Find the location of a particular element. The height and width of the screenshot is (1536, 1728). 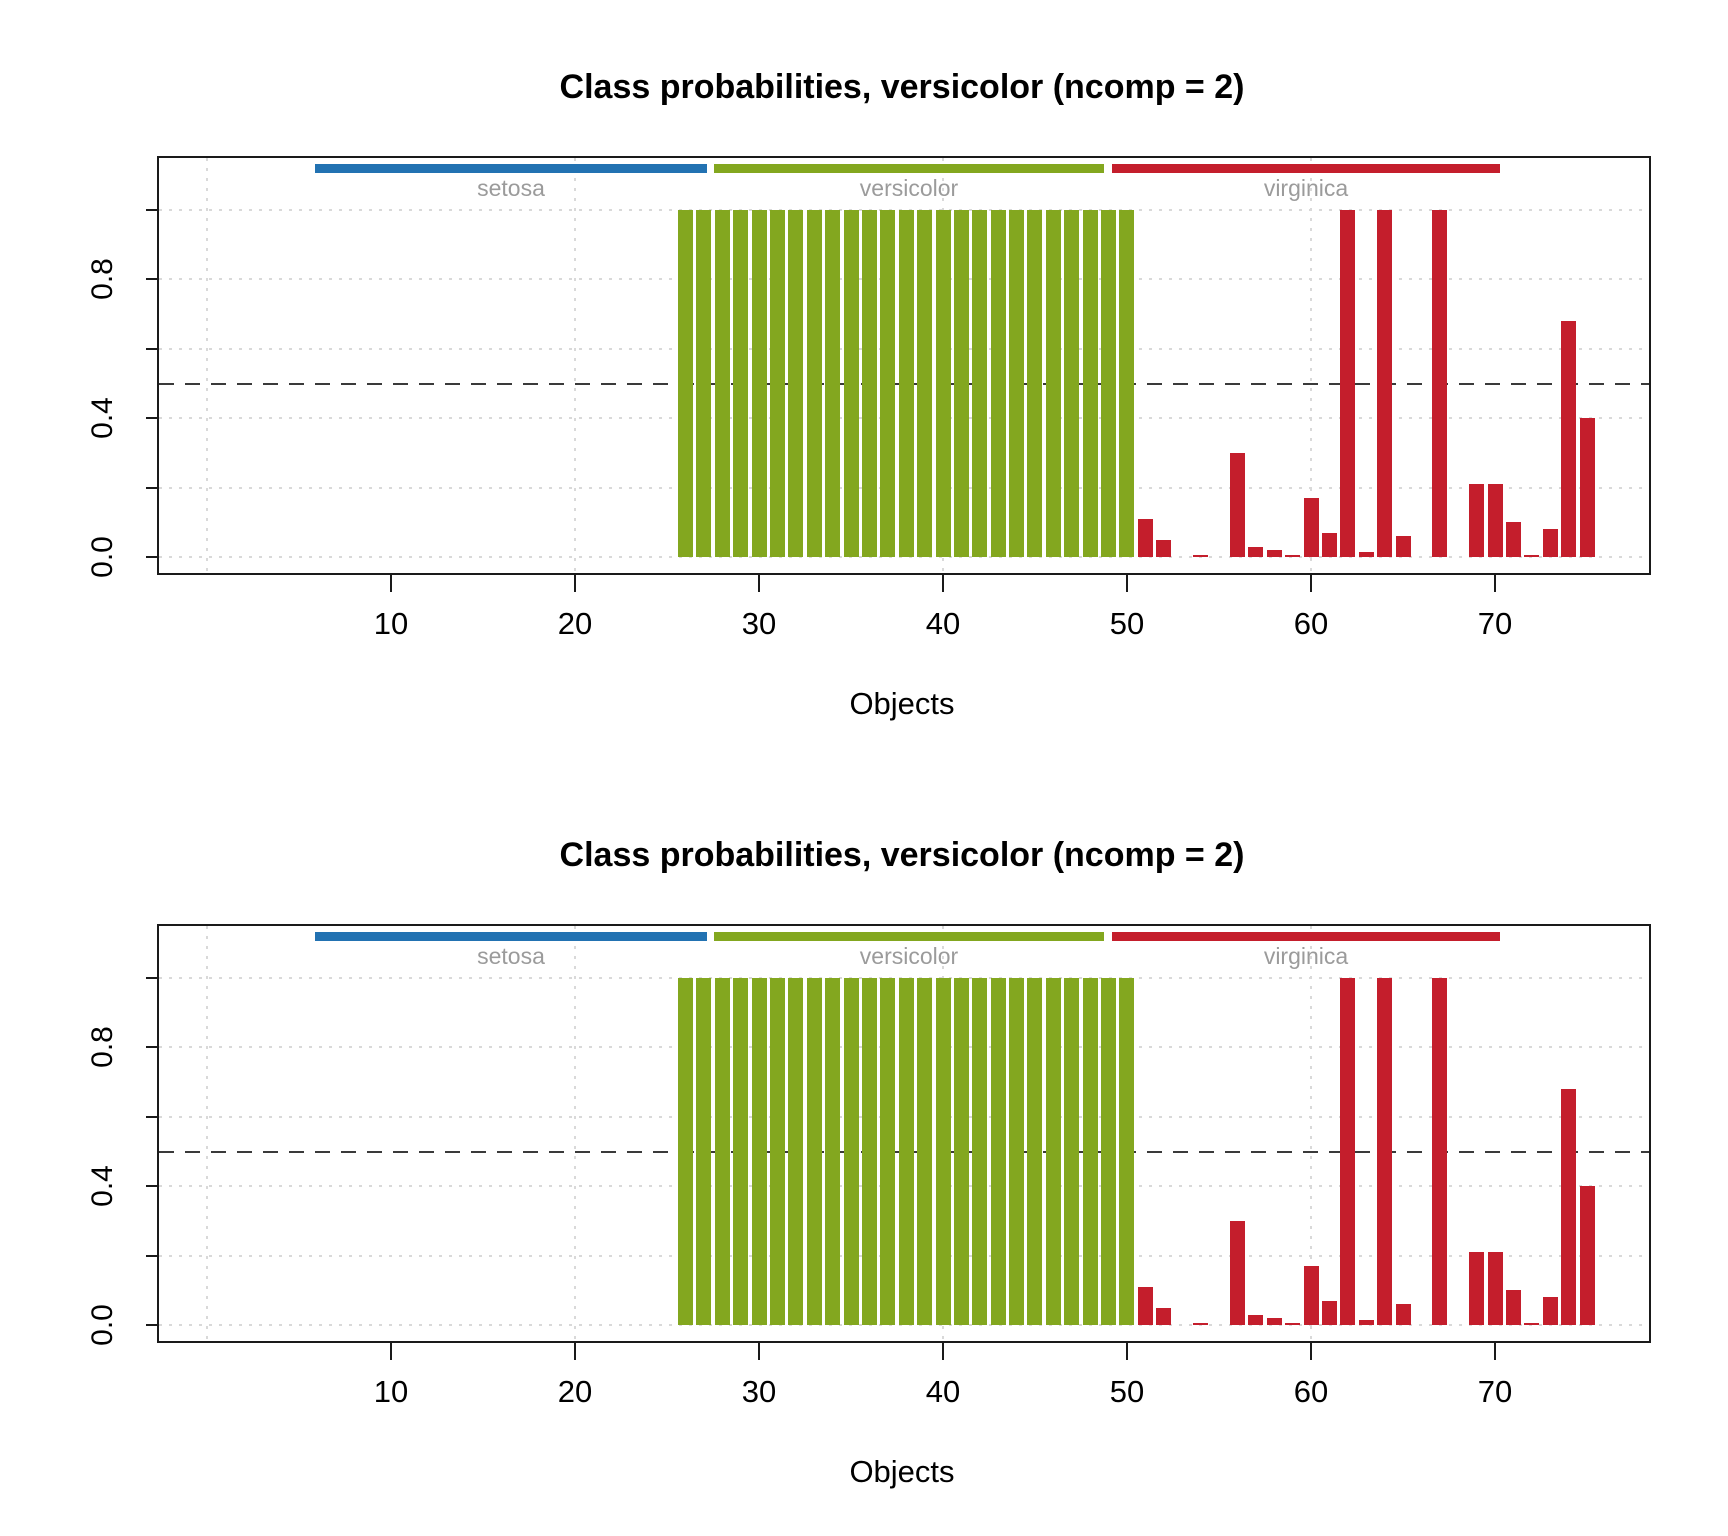

virginica-class-label: virginica is located at coordinates (1306, 188).